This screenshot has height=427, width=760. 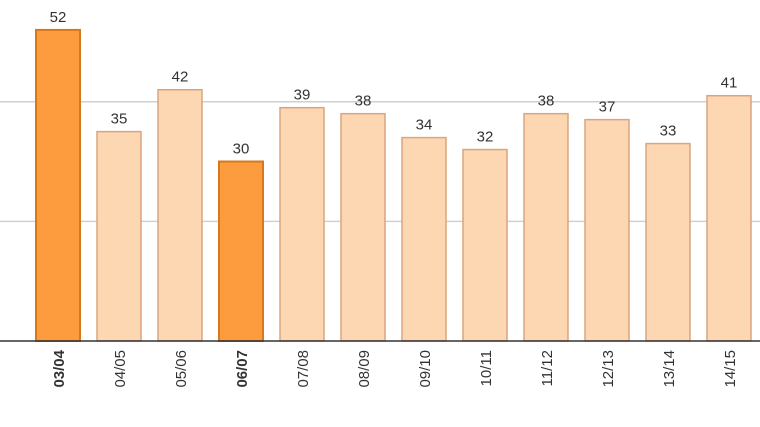 What do you see at coordinates (242, 369) in the screenshot?
I see `x-tick-label: 06/07` at bounding box center [242, 369].